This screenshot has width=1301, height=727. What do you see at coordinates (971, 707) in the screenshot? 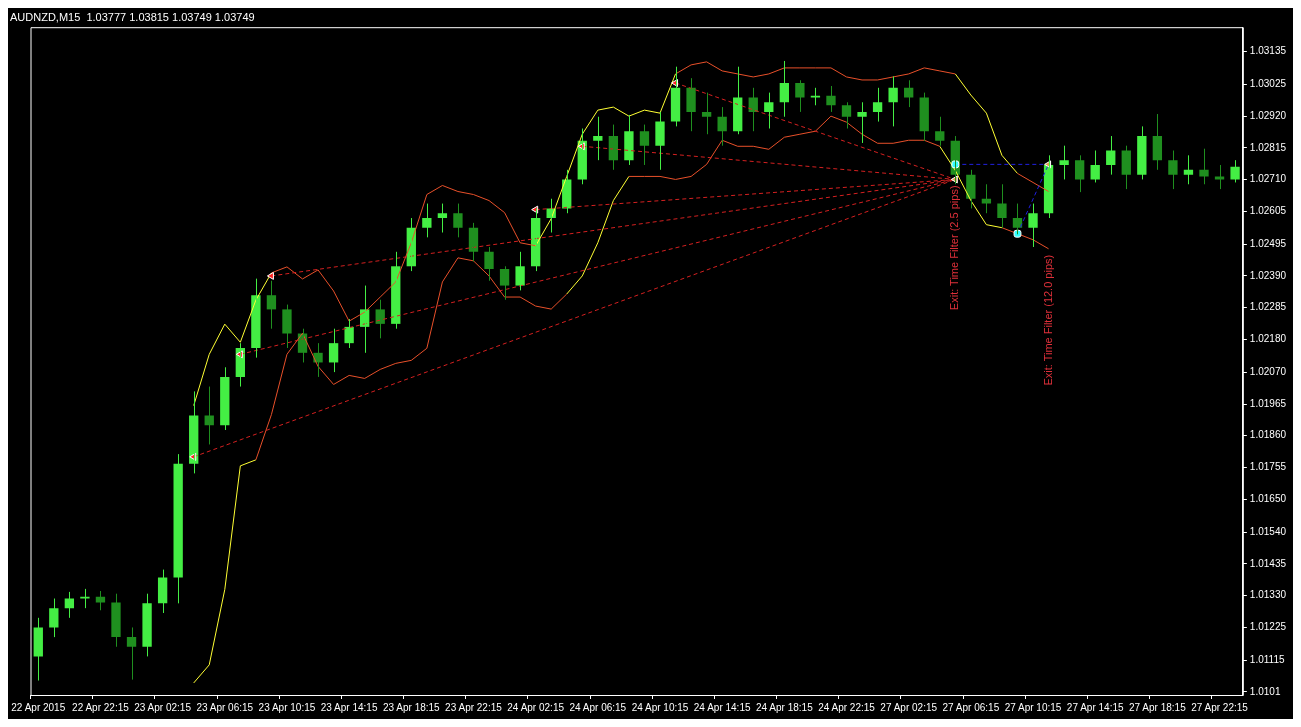
I see `x-tick-label: 27 Apr 06:15` at bounding box center [971, 707].